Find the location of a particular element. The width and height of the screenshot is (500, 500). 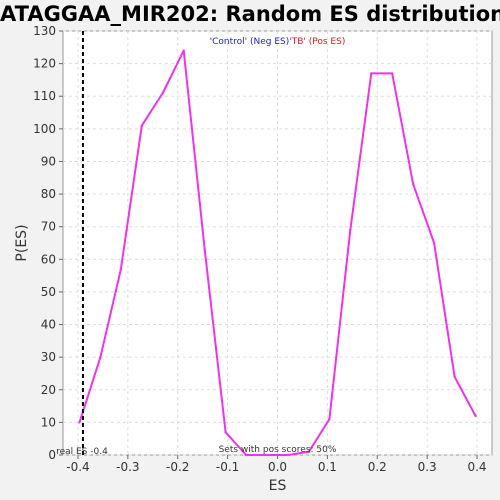

x-tick-label: 0.2 is located at coordinates (377, 467).